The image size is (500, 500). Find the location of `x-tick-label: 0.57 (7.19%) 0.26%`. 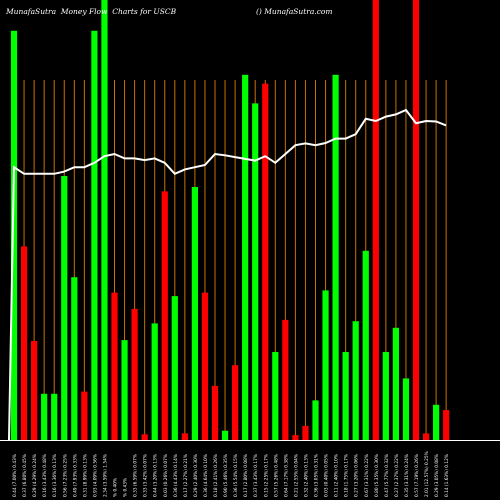

x-tick-label: 0.57 (7.19%) 0.26% is located at coordinates (417, 475).